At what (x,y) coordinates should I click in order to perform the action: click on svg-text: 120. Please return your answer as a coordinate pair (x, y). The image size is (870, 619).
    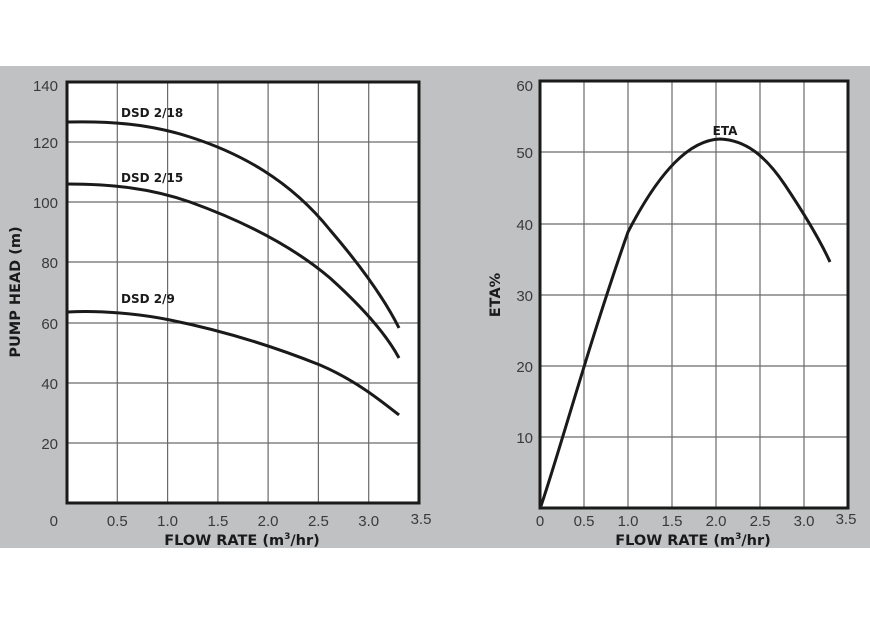
    Looking at the image, I should click on (45, 143).